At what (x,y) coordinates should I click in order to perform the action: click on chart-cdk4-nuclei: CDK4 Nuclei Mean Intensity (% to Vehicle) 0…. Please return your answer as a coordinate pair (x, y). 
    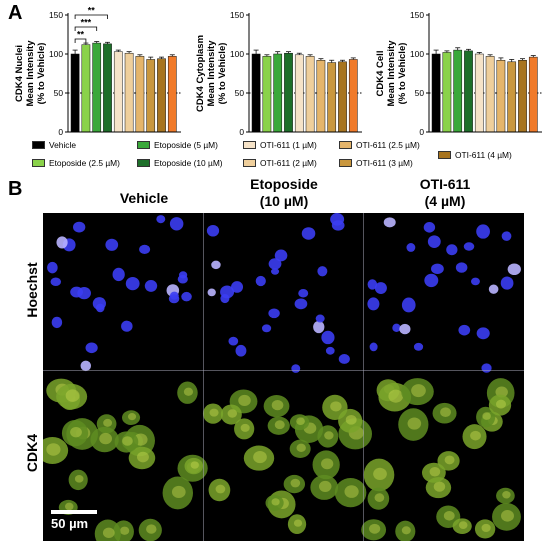
    Looking at the image, I should click on (97, 71).